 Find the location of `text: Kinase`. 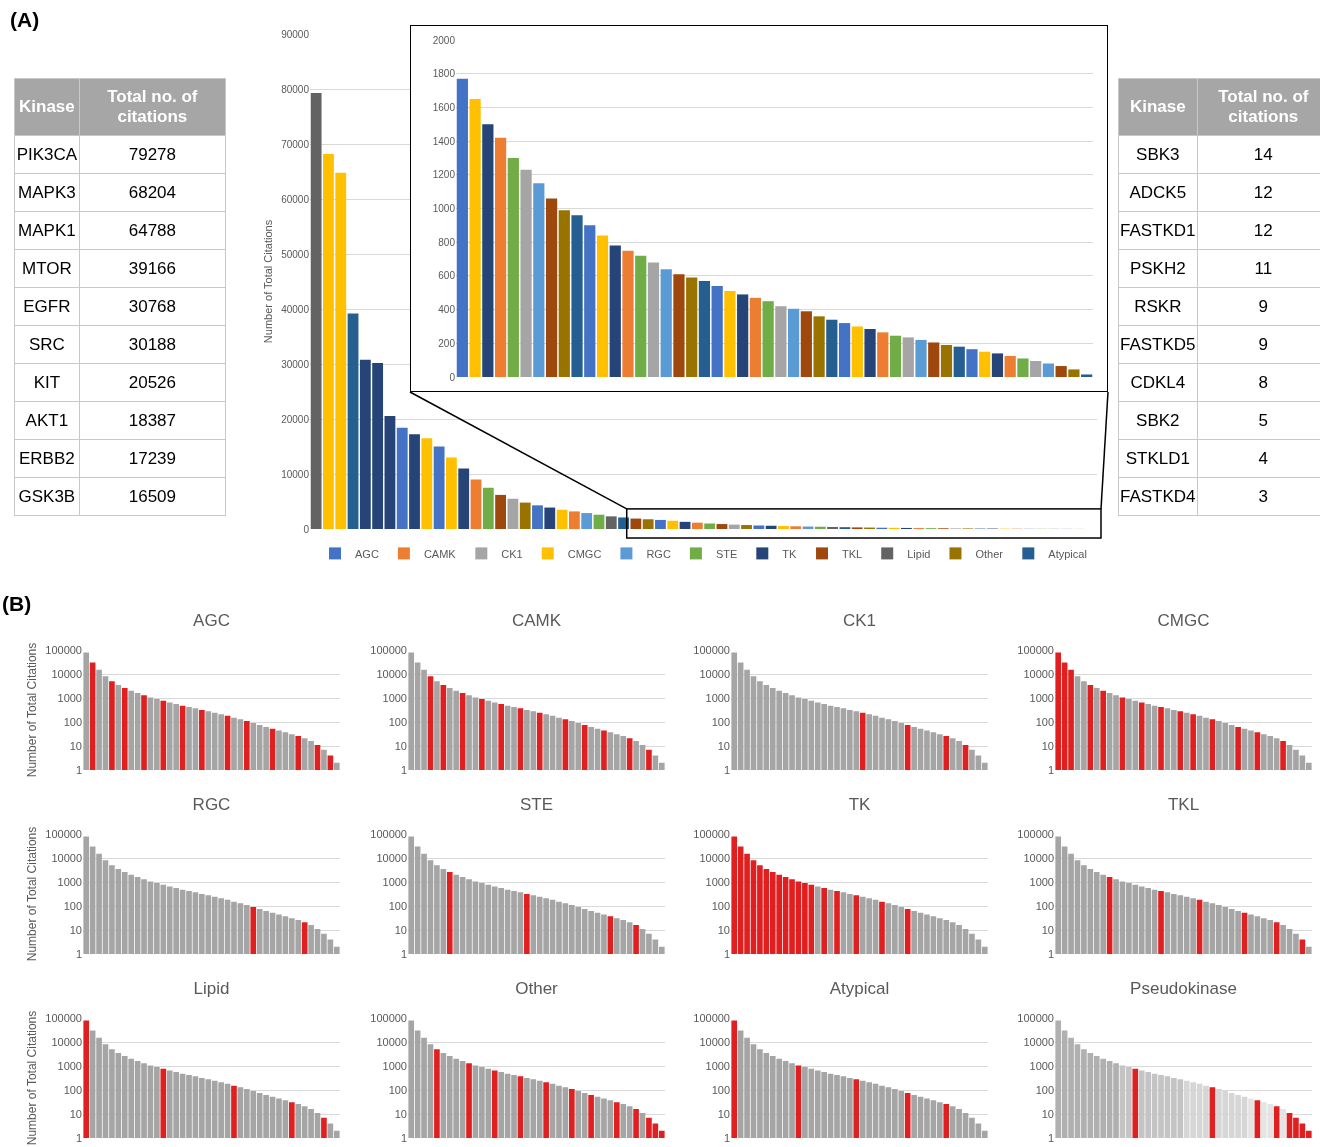

text: Kinase is located at coordinates (47, 107).